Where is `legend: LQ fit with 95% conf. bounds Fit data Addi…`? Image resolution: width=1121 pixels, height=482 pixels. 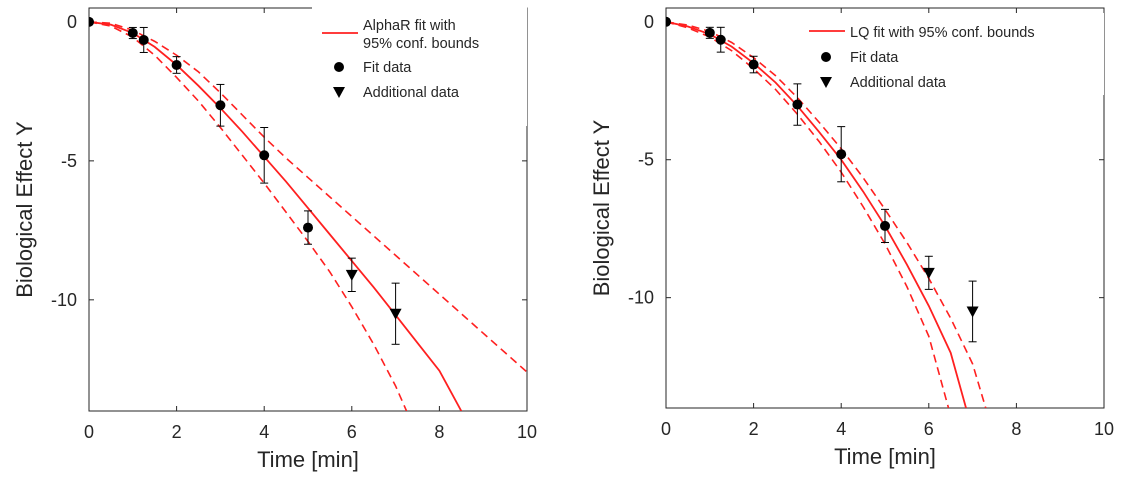
legend: LQ fit with 95% conf. bounds Fit data Addi… is located at coordinates (954, 54).